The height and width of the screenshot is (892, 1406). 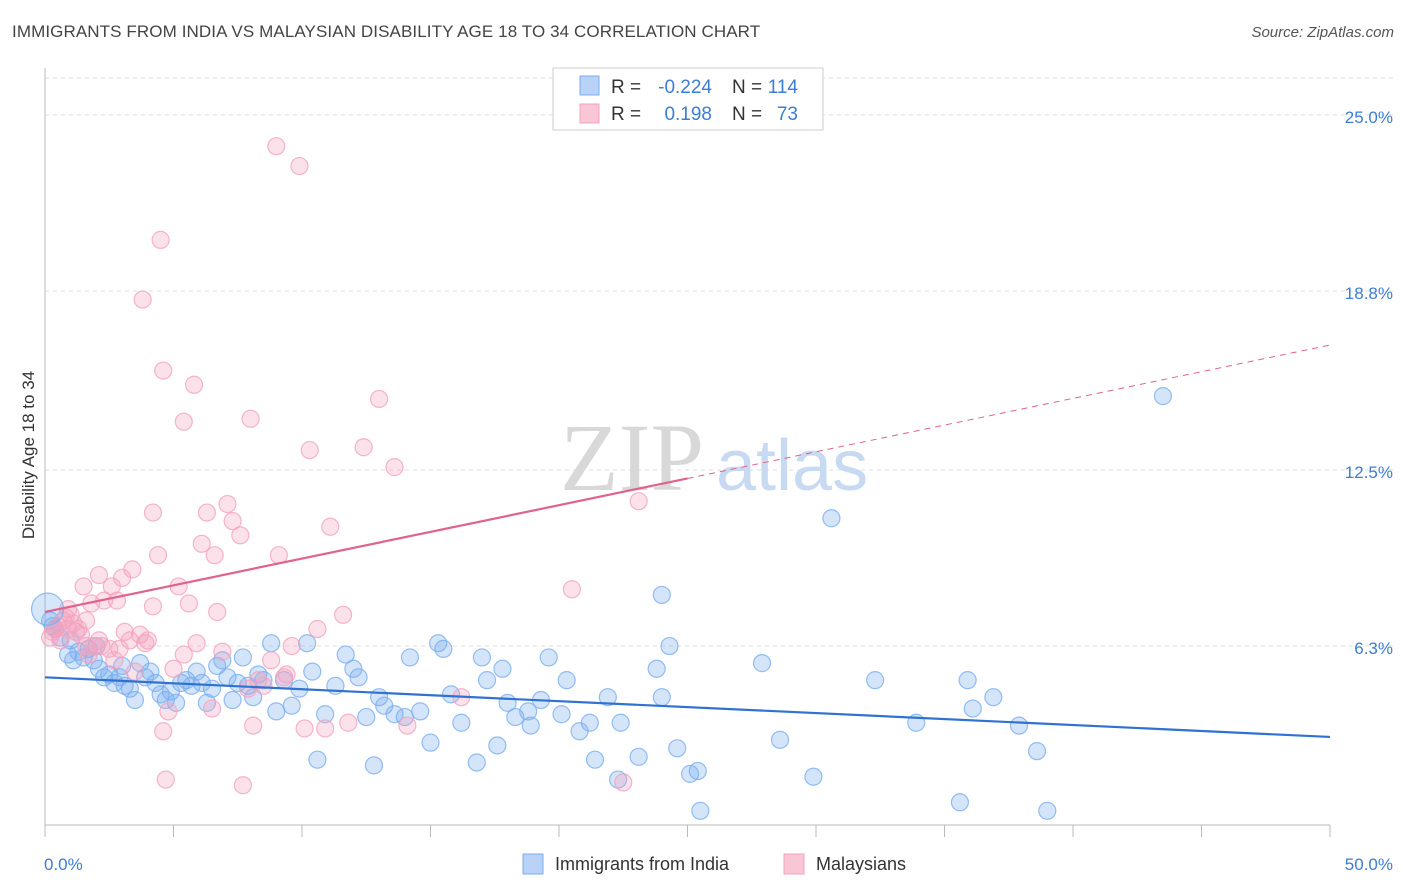 What do you see at coordinates (28, 455) in the screenshot?
I see `y-axis-title: Disability Age 18 to 34` at bounding box center [28, 455].